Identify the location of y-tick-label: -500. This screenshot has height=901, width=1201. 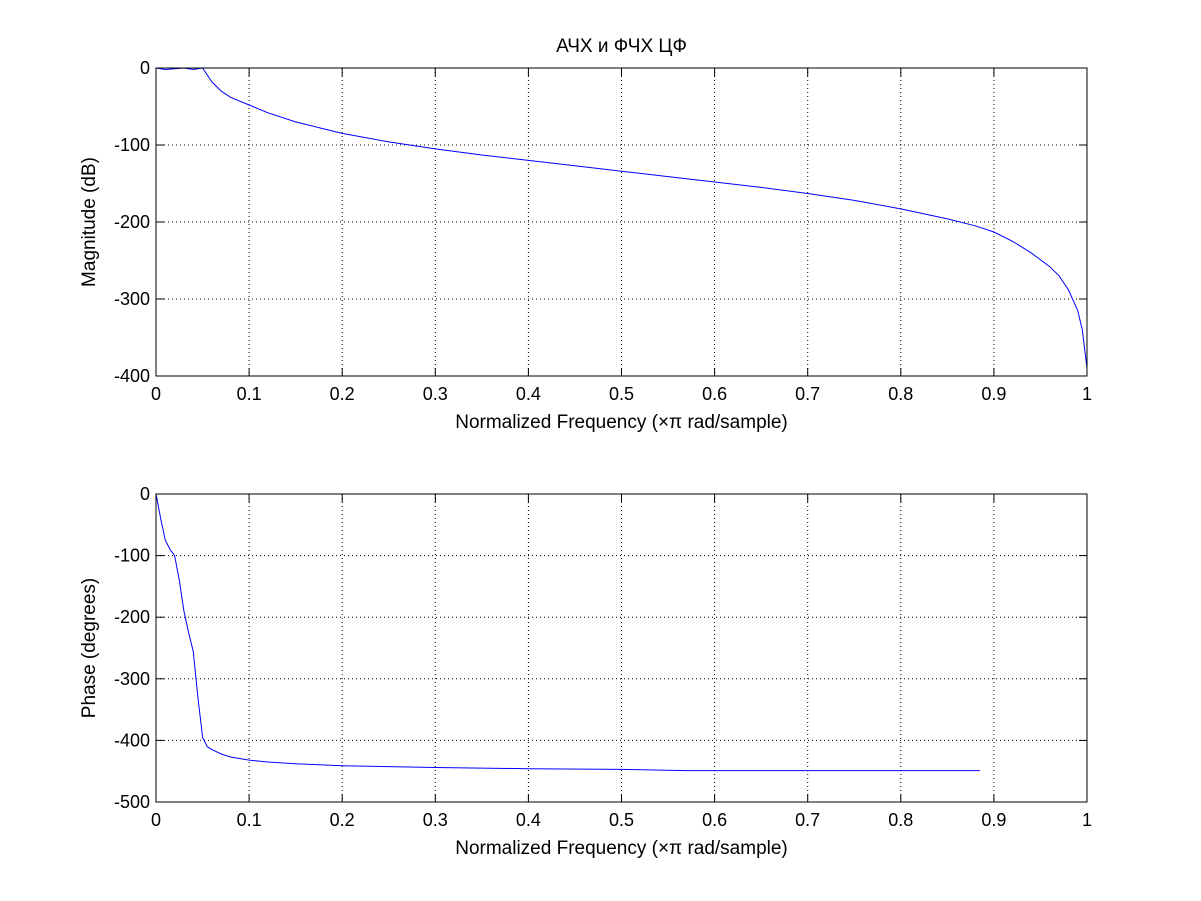
(132, 802).